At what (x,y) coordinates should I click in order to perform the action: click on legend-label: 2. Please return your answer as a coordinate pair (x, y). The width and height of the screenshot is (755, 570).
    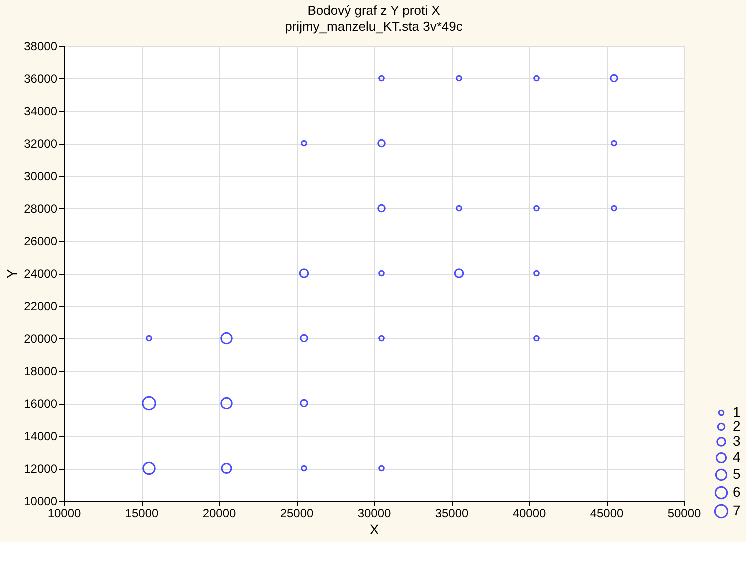
    Looking at the image, I should click on (737, 426).